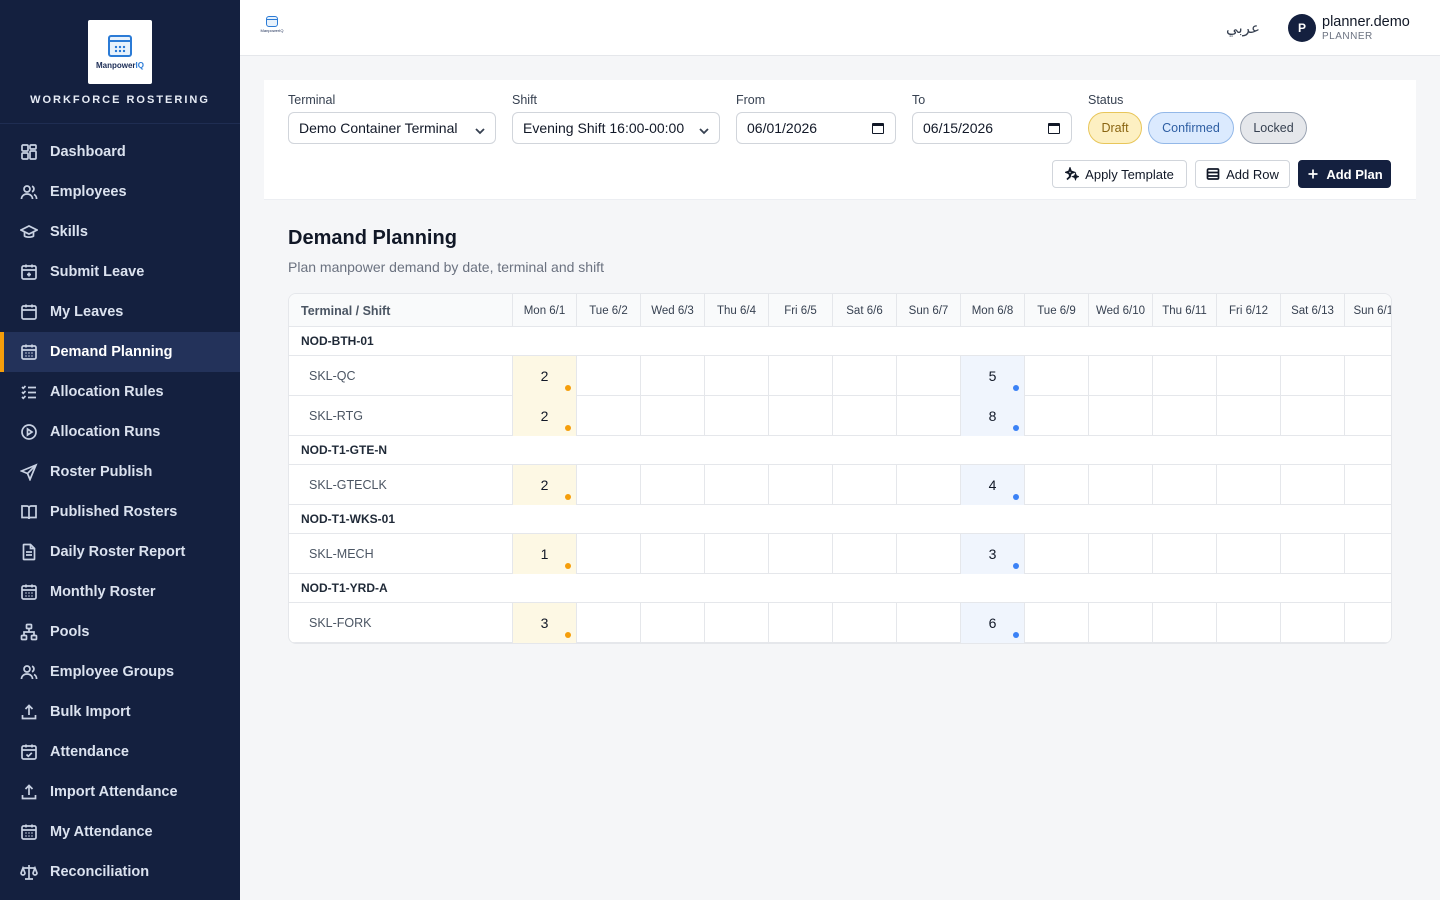 The height and width of the screenshot is (900, 1440). I want to click on sidebar-item-employee-groups: Employee Groups, so click(120, 672).